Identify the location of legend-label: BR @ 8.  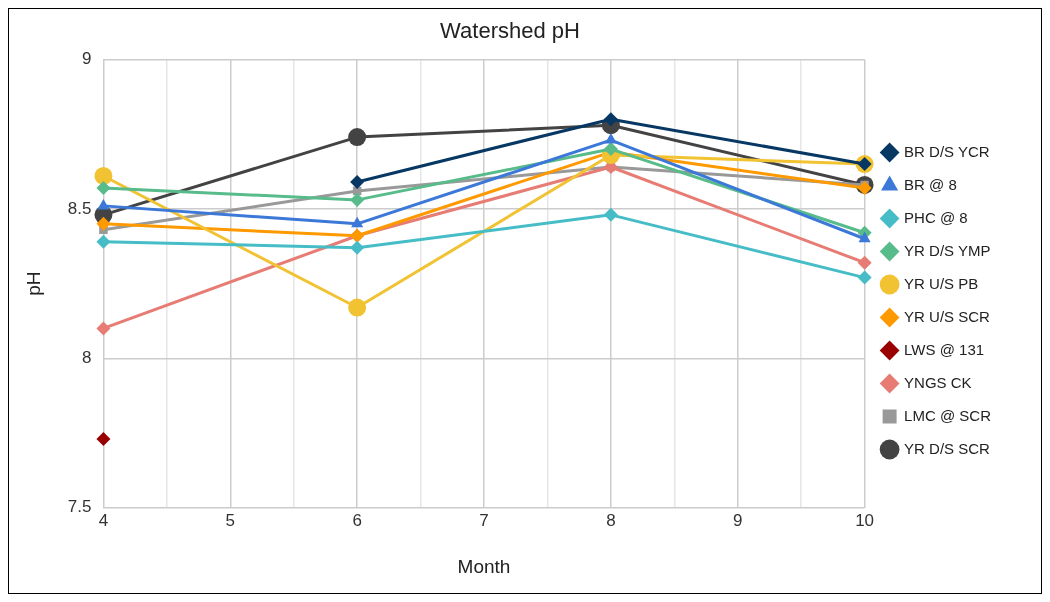
(930, 184).